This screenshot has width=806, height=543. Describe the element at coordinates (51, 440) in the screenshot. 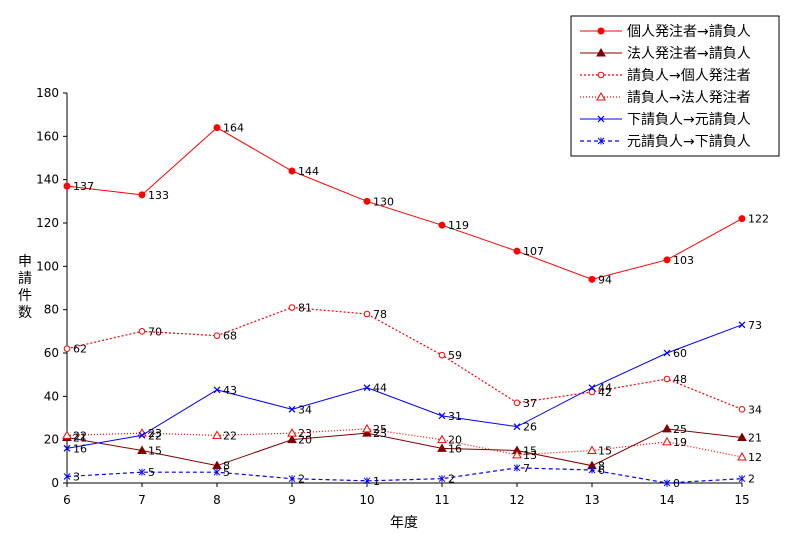

I see `y-tick-label: 20` at that location.